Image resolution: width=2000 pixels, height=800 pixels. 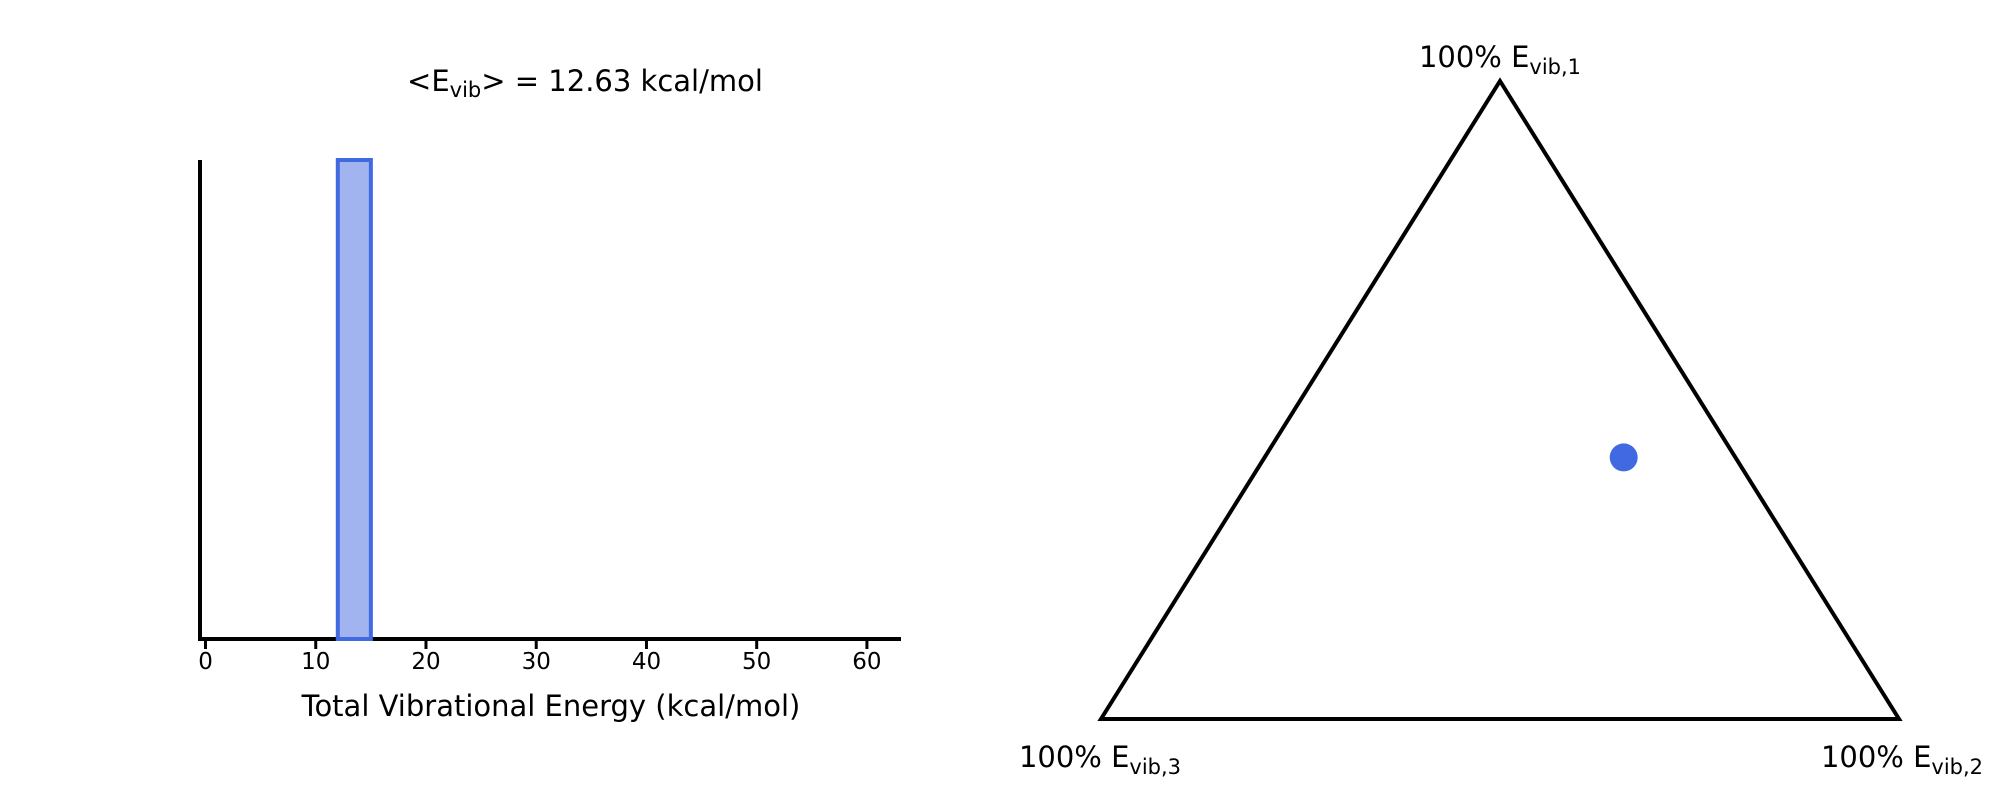 I want to click on corner-label-vib1: 100% Evib,1, so click(x=1500, y=59).